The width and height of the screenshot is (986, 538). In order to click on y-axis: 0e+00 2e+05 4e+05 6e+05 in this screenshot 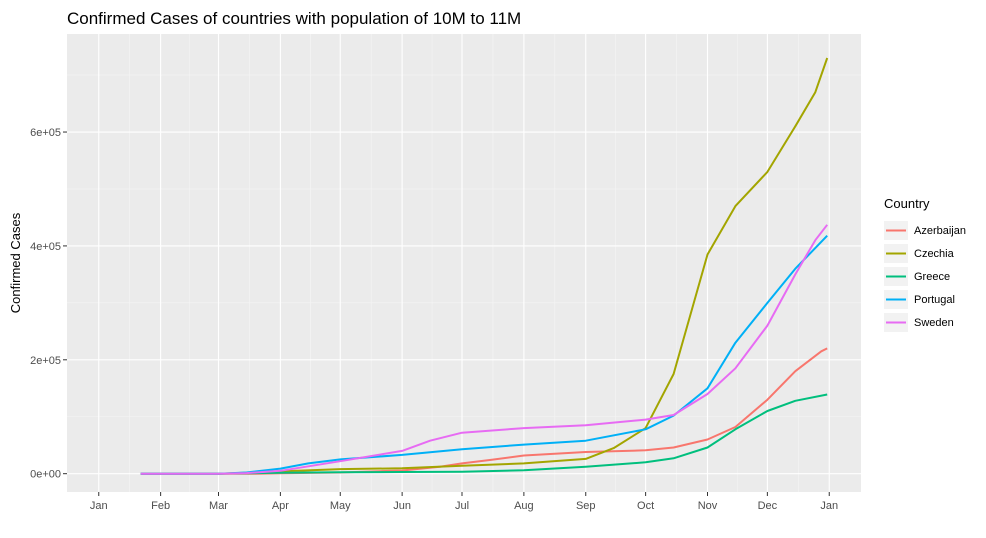, I will do `click(48, 304)`.